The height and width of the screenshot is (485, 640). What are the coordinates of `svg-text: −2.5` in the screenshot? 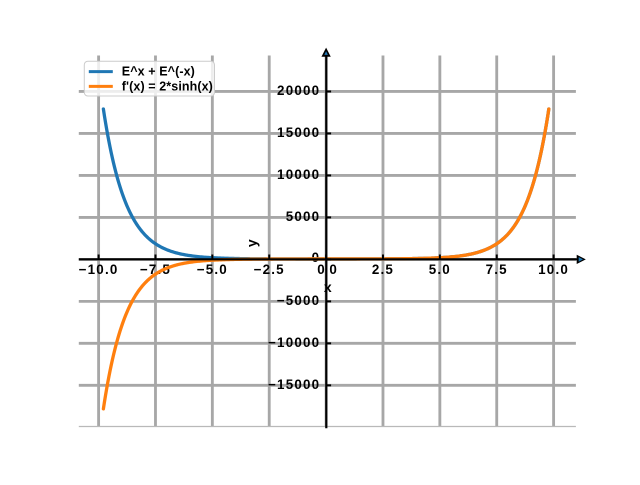 It's located at (269, 269).